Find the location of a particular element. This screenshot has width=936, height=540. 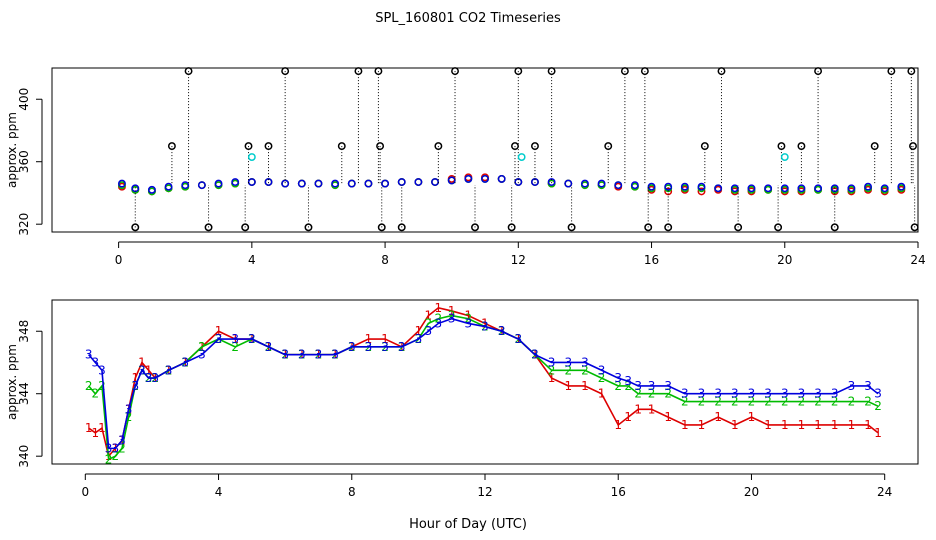

x-tick-label: 0 is located at coordinates (119, 260).